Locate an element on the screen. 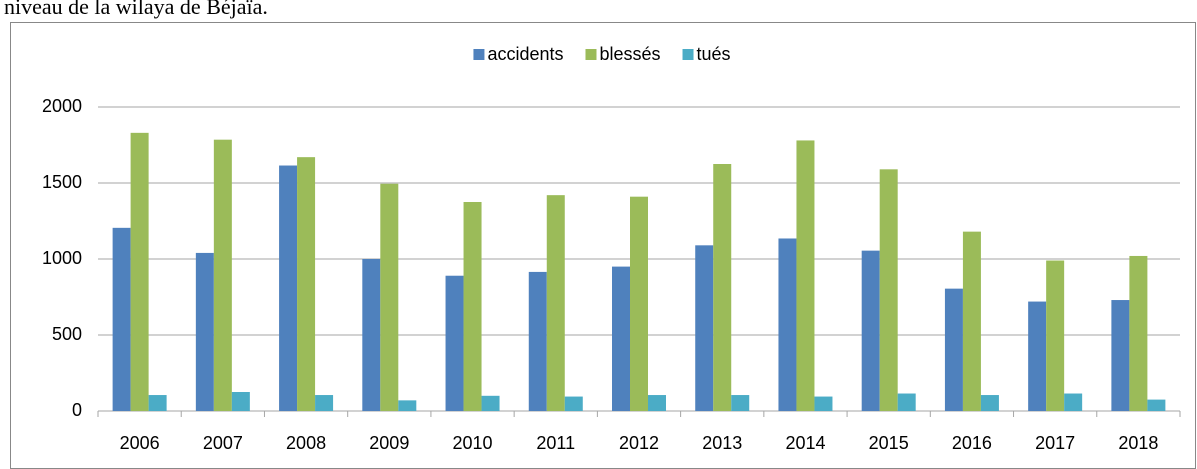  x-tick-label: 2006 is located at coordinates (140, 443).